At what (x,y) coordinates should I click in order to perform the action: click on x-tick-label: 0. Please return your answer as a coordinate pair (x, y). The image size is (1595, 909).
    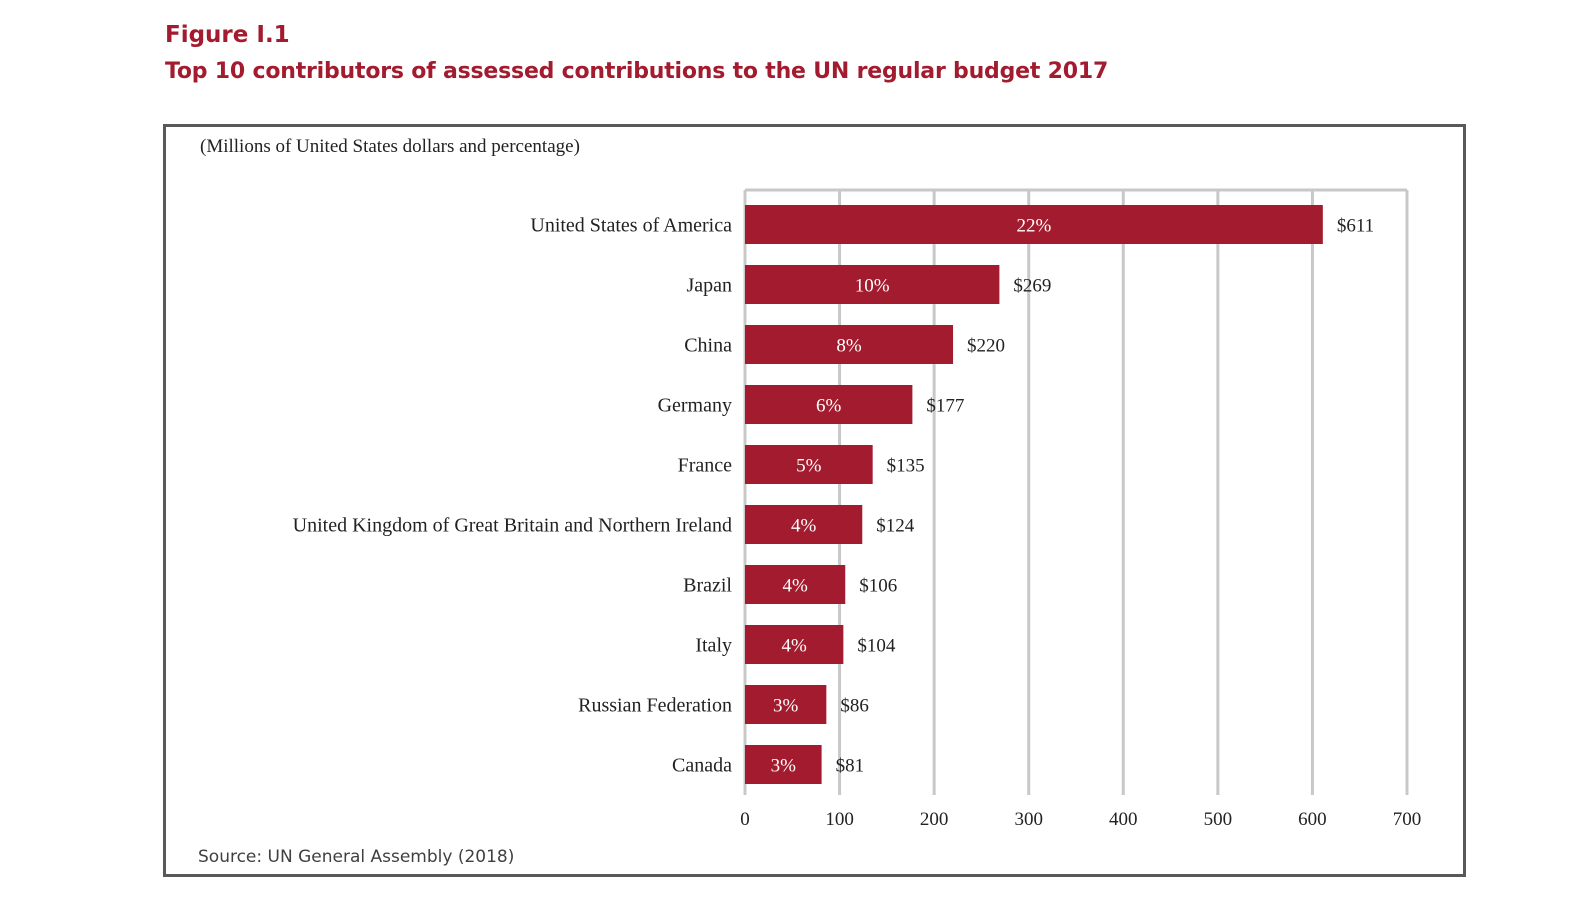
    Looking at the image, I should click on (745, 819).